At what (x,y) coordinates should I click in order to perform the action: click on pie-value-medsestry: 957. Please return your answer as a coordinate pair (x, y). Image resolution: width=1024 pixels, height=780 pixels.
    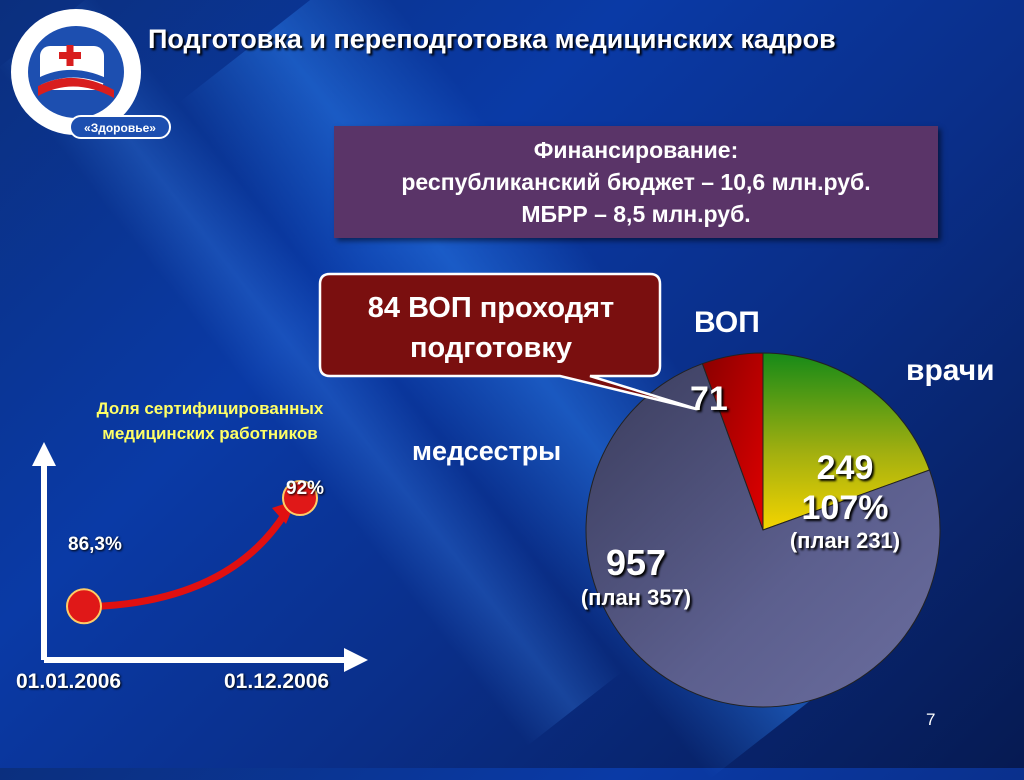
    Looking at the image, I should click on (636, 562).